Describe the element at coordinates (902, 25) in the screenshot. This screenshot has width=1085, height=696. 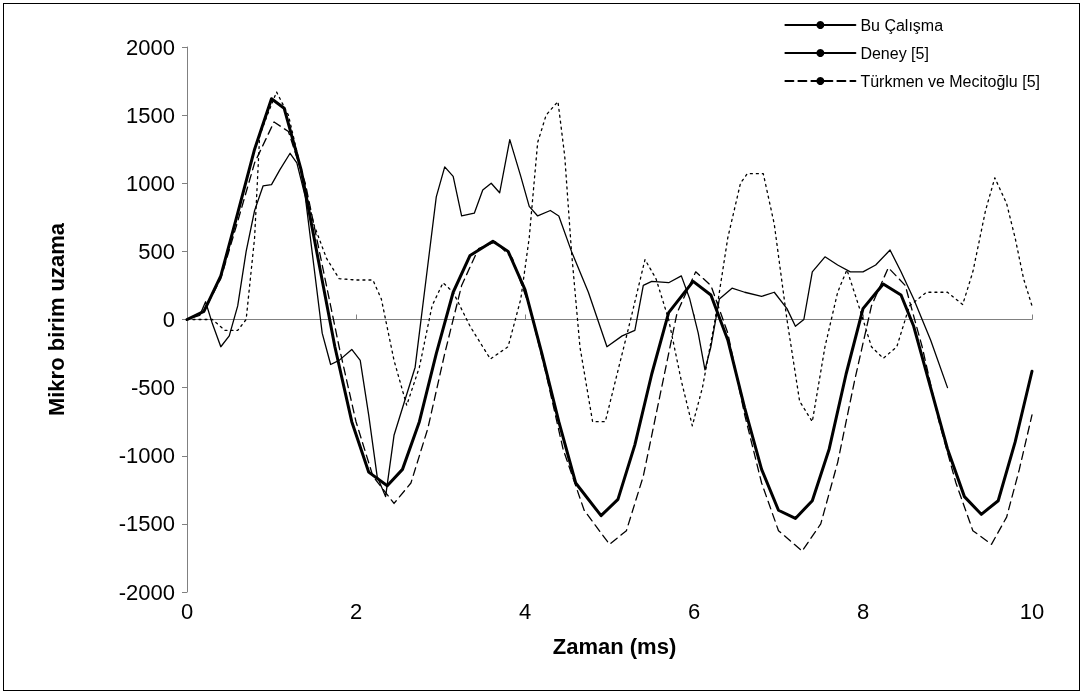
I see `legend-label: Bu Çalışma` at that location.